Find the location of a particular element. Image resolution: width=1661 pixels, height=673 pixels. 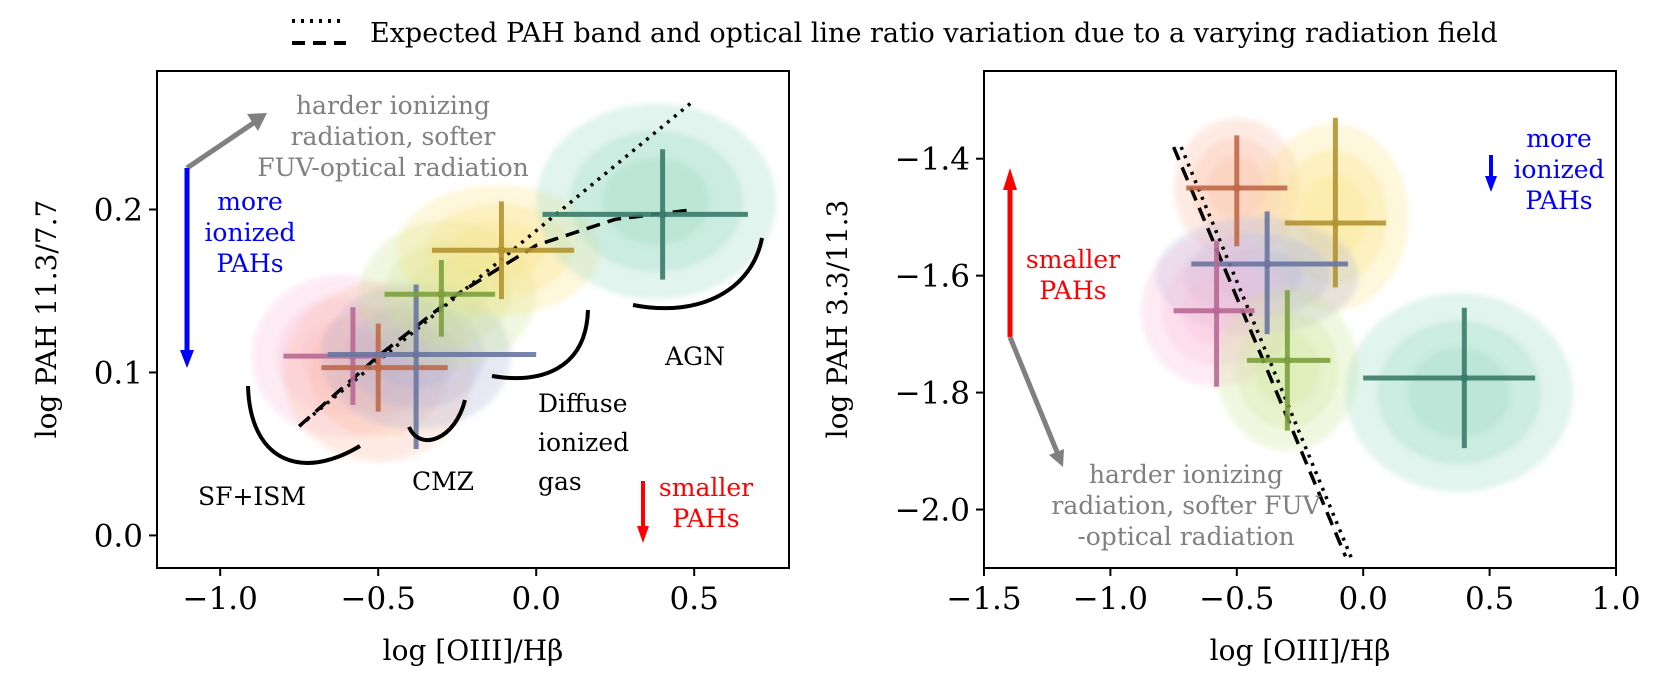

bracket-agn is located at coordinates (698, 274).